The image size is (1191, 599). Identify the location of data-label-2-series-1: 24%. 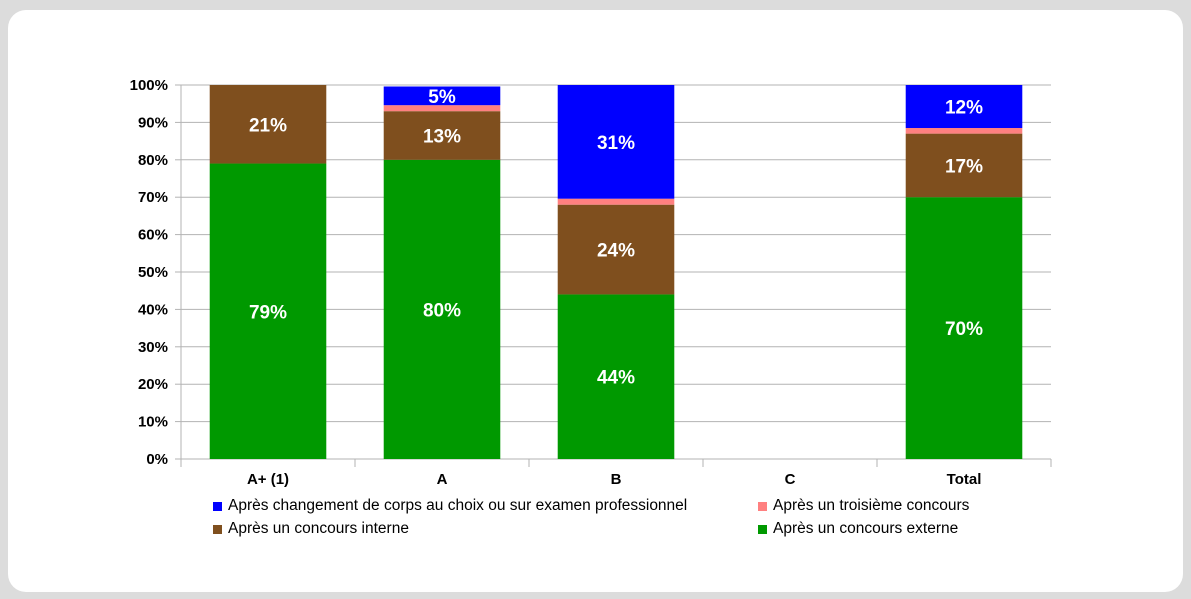
(616, 251).